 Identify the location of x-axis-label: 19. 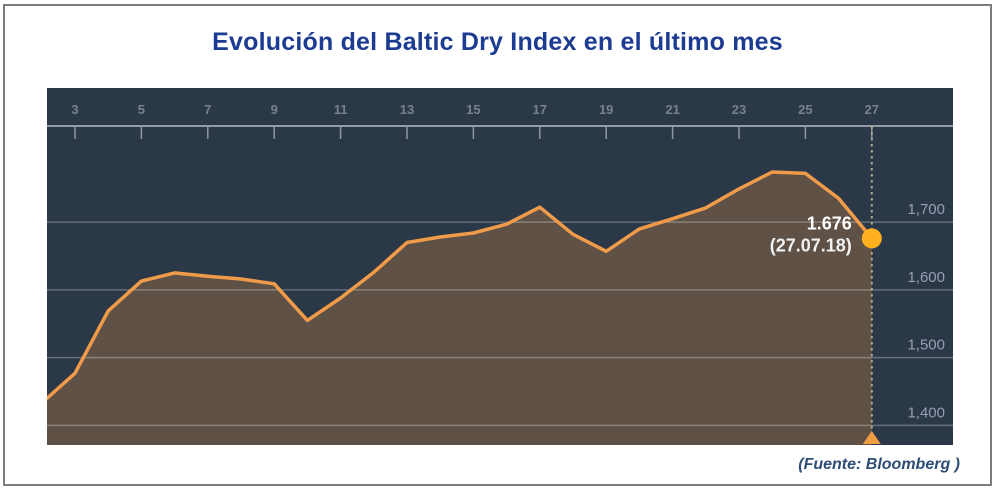
(606, 109).